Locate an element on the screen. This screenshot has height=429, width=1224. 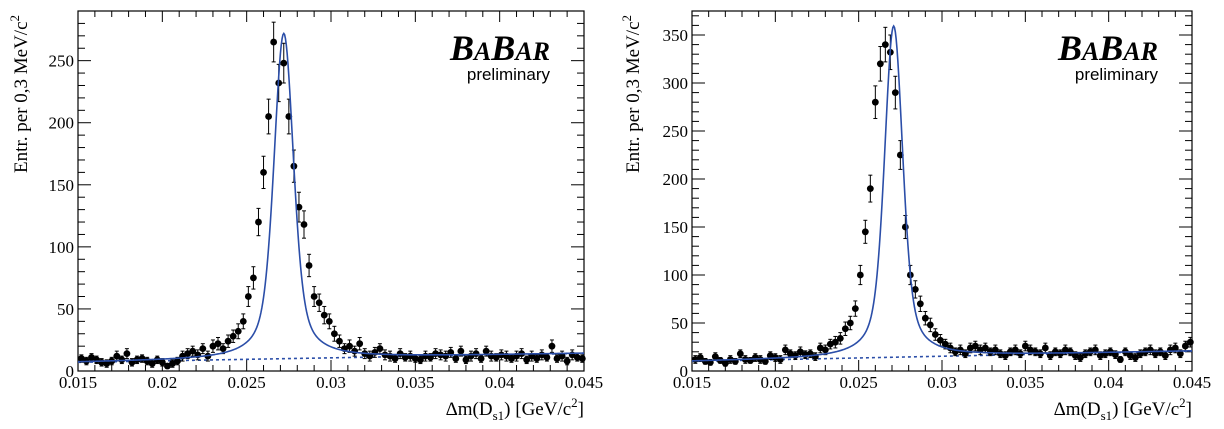
x-tick-label: 0.025 is located at coordinates (247, 382).